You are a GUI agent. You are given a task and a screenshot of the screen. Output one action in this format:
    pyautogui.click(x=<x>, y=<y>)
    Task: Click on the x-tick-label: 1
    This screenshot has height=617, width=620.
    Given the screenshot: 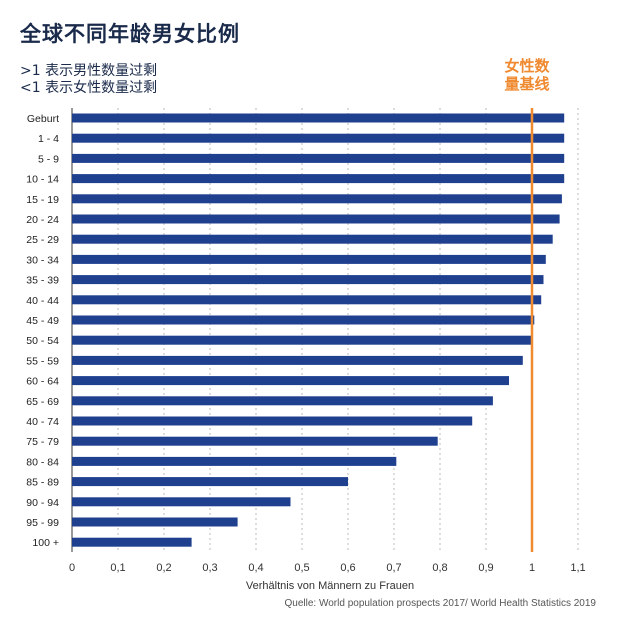 What is the action you would take?
    pyautogui.click(x=532, y=568)
    